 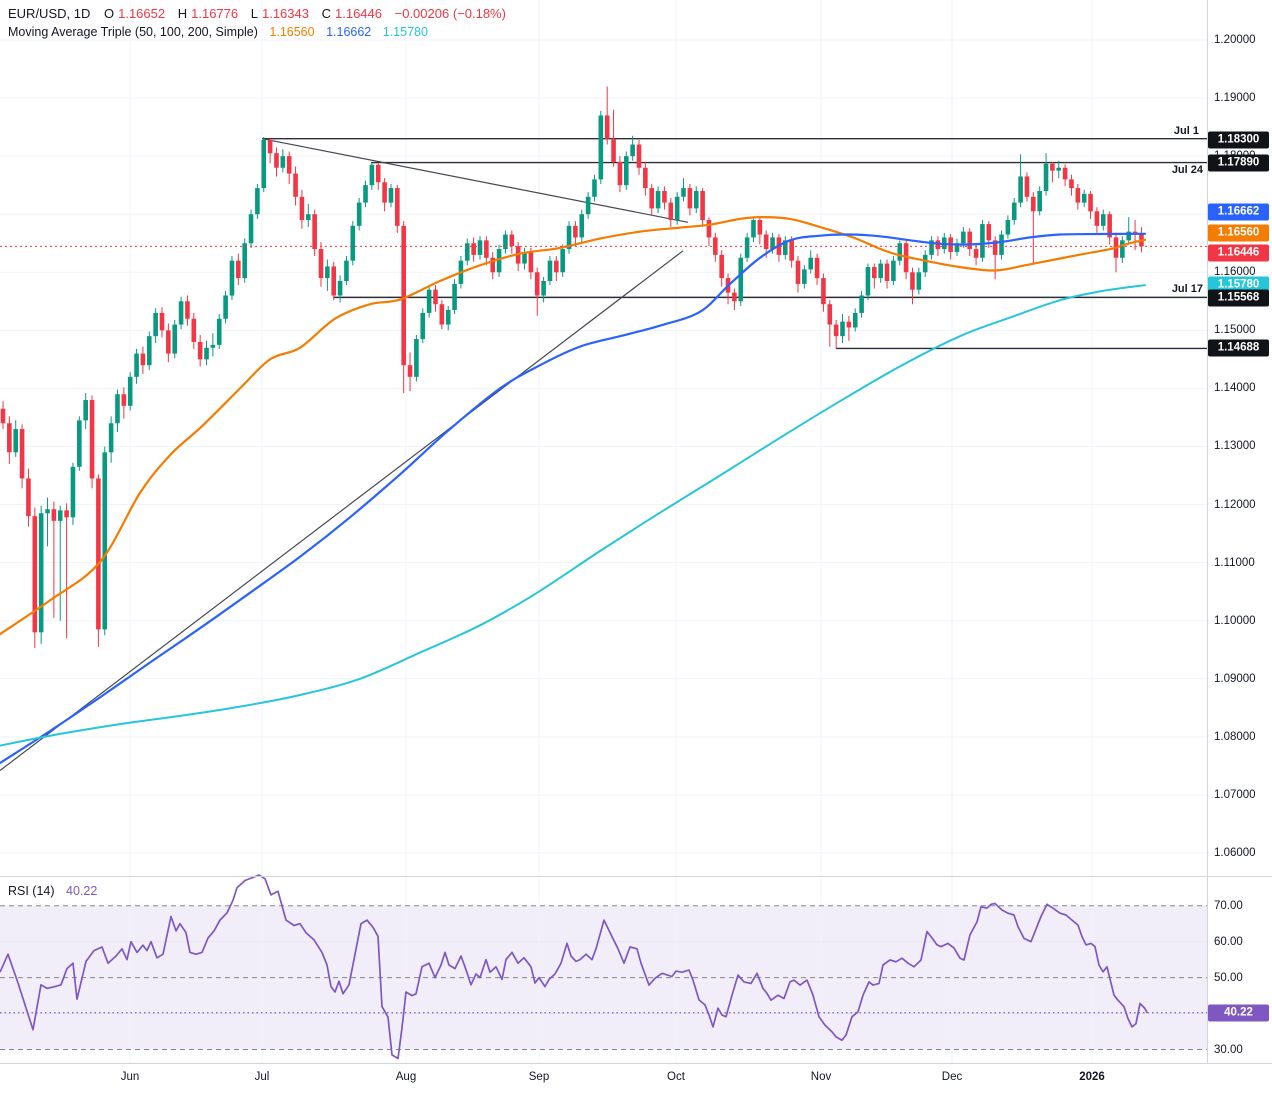 What do you see at coordinates (1235, 736) in the screenshot?
I see `price-axis-label: 1.08000` at bounding box center [1235, 736].